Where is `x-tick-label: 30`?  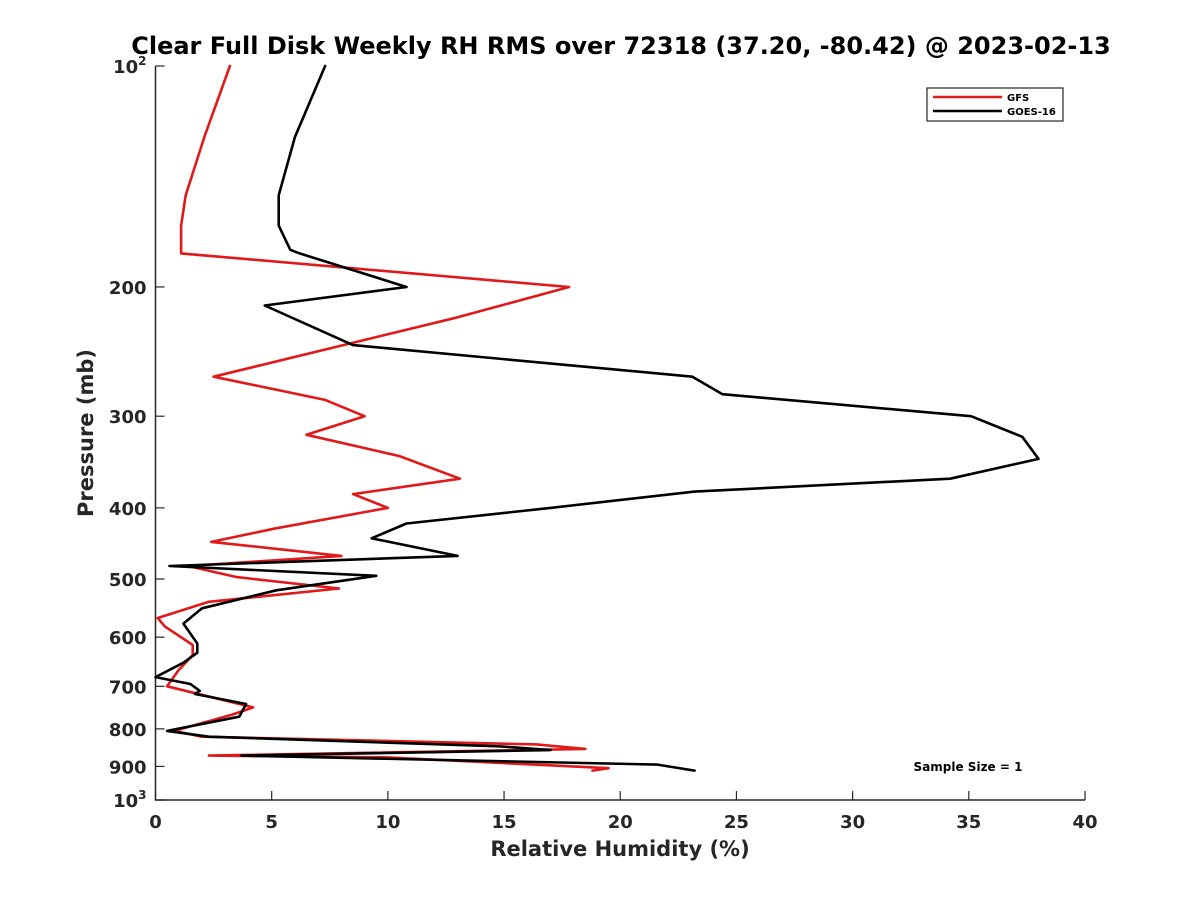
x-tick-label: 30 is located at coordinates (852, 822).